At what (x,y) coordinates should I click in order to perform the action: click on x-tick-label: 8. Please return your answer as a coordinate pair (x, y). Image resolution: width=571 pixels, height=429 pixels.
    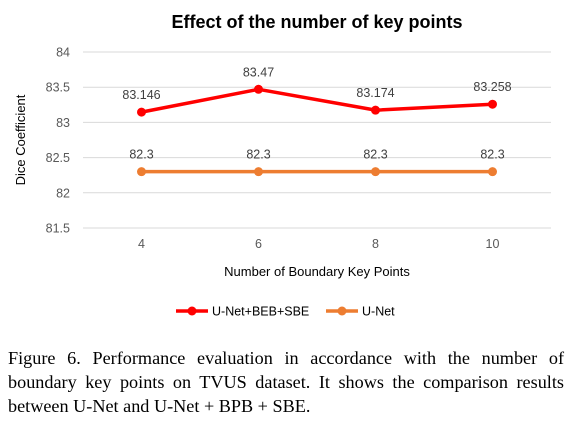
    Looking at the image, I should click on (375, 244).